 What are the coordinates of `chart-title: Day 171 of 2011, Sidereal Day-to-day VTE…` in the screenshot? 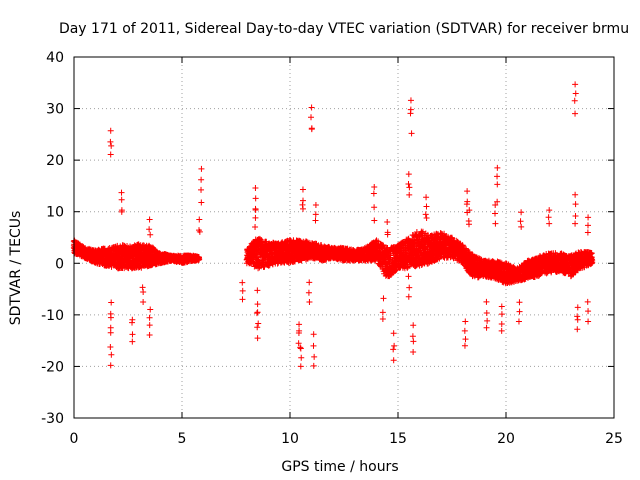 It's located at (344, 29).